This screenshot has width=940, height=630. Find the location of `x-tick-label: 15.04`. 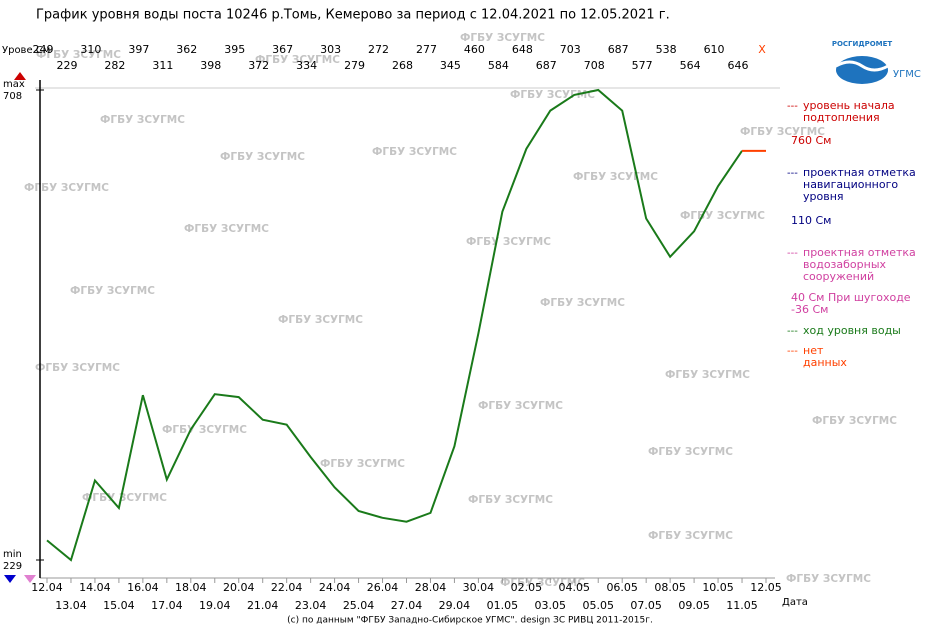

x-tick-label: 15.04 is located at coordinates (119, 605).